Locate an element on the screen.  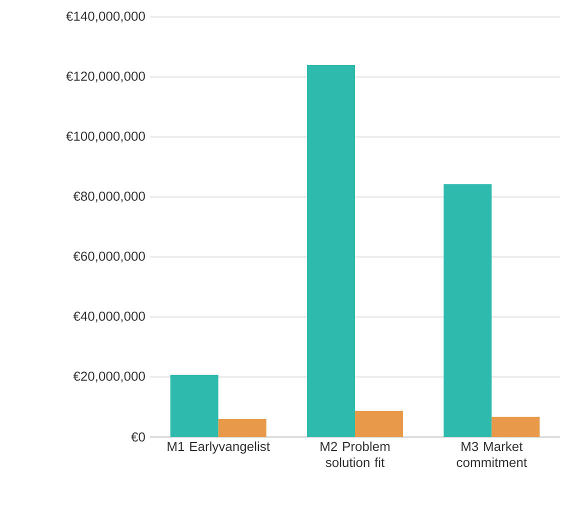
y-tick-label: €60,000,000 is located at coordinates (109, 257).